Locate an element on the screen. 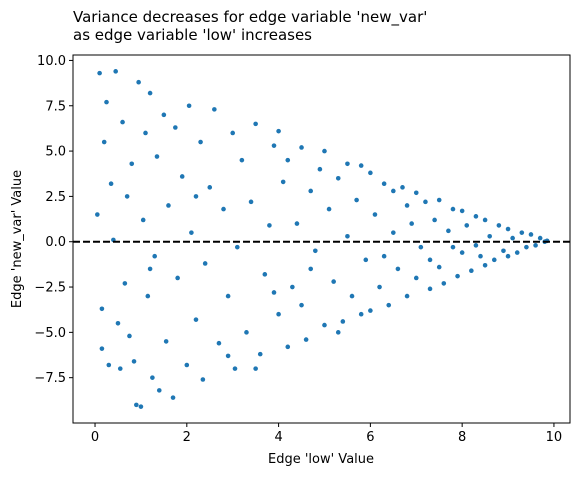  x-axis-label: Edge 'low' Value is located at coordinates (321, 459).